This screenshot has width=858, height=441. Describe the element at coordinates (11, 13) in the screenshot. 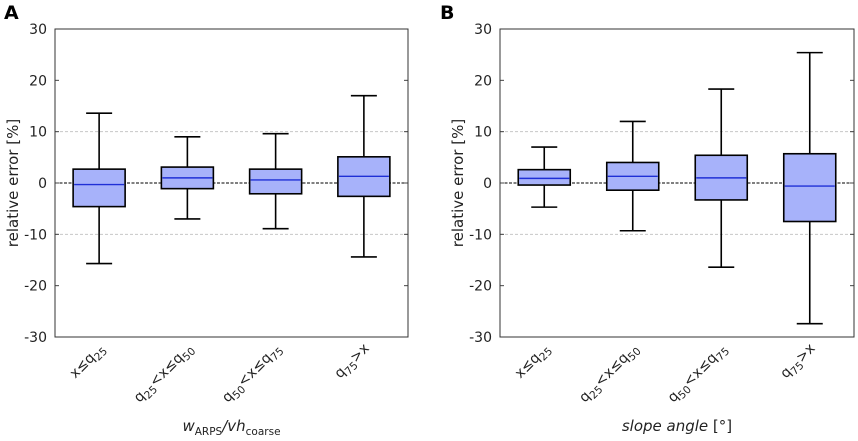

I see `panel-letter: A` at that location.